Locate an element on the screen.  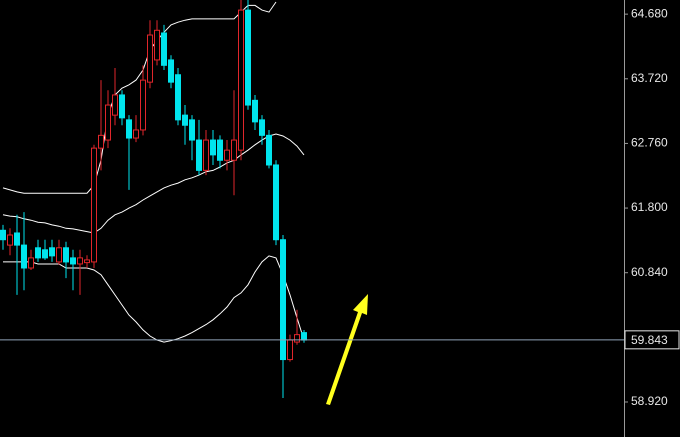
y-tick-label: 60.840 is located at coordinates (649, 272).